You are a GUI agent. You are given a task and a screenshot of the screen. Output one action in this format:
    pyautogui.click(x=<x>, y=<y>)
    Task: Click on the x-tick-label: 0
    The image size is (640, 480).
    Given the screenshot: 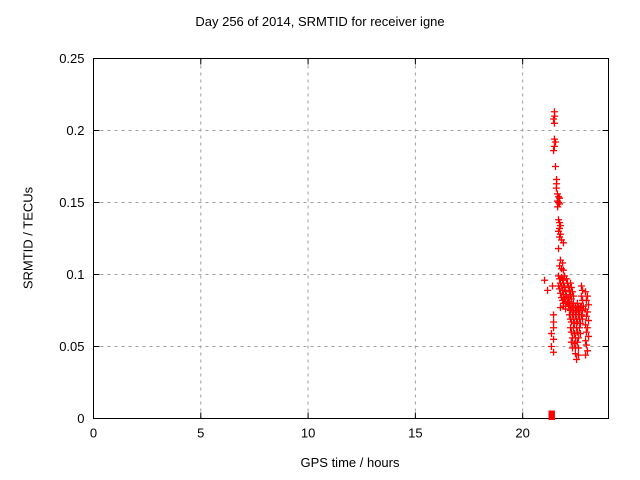 What is the action you would take?
    pyautogui.click(x=93, y=433)
    